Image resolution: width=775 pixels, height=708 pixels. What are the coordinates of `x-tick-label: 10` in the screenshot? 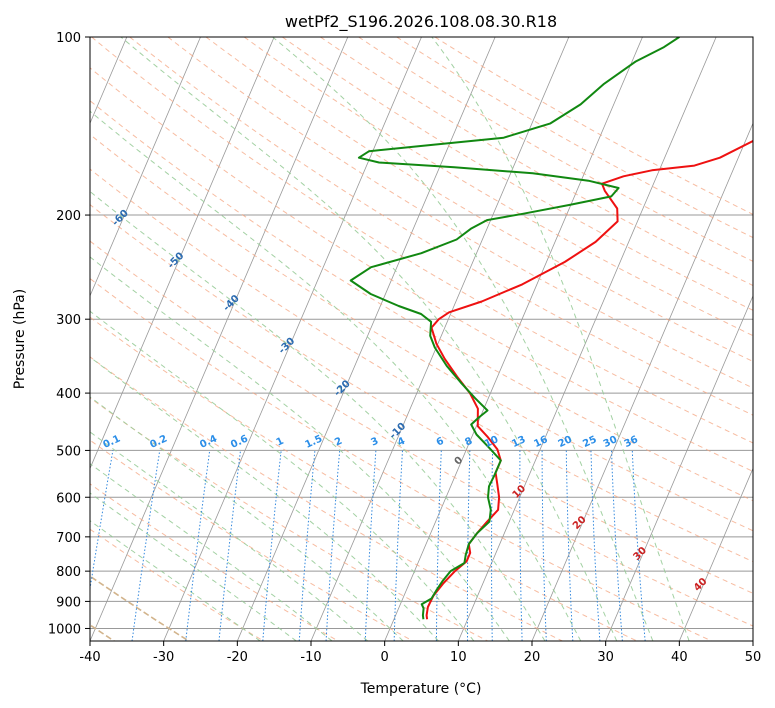 It's located at (458, 657).